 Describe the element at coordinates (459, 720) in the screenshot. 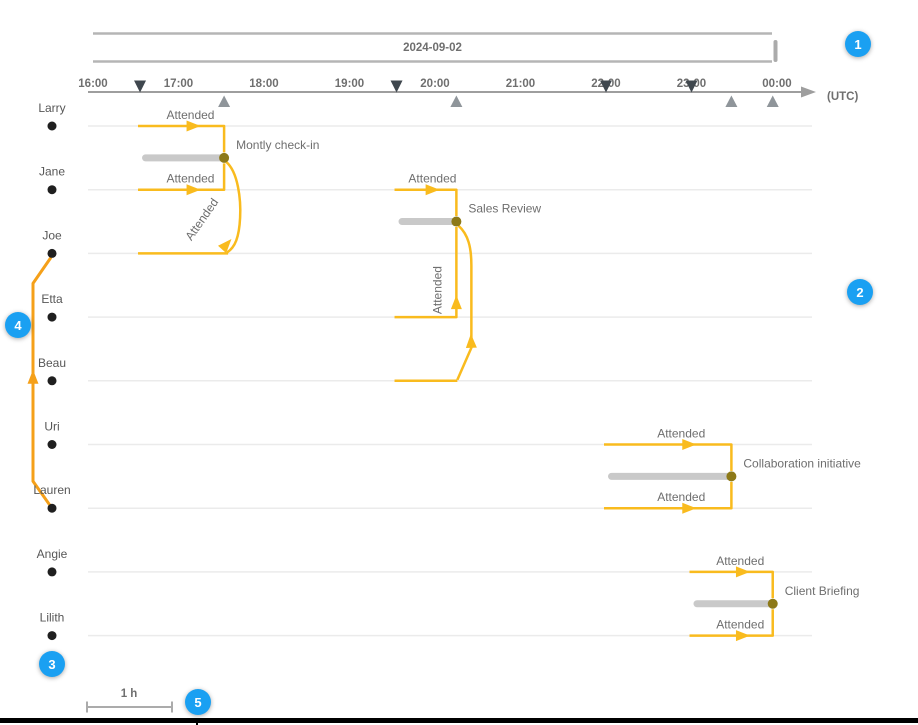

I see `window-bottom-border` at that location.